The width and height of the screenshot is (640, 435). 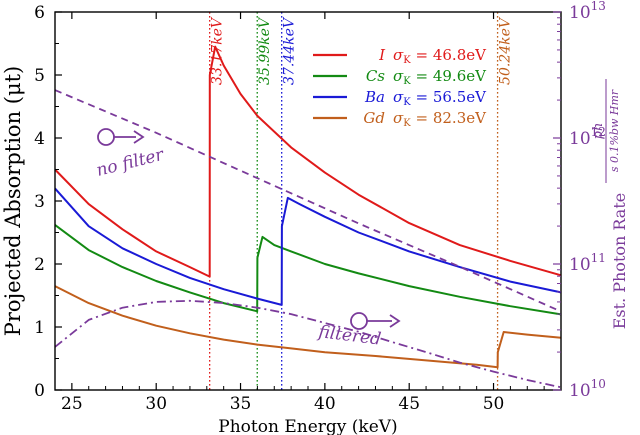 What do you see at coordinates (395, 321) in the screenshot?
I see `filtered-arrowhead` at bounding box center [395, 321].